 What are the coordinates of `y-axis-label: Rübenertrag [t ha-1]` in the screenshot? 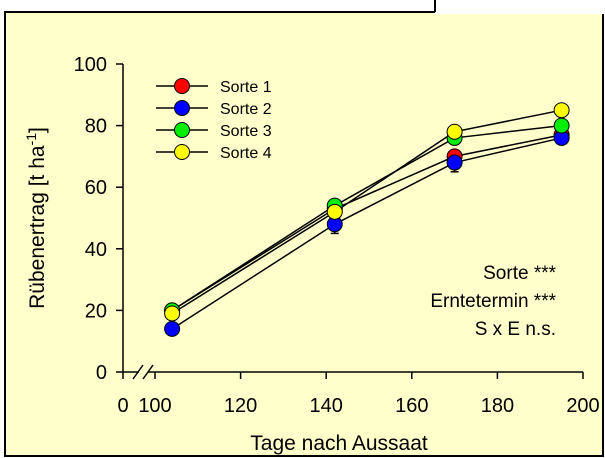 It's located at (36, 218).